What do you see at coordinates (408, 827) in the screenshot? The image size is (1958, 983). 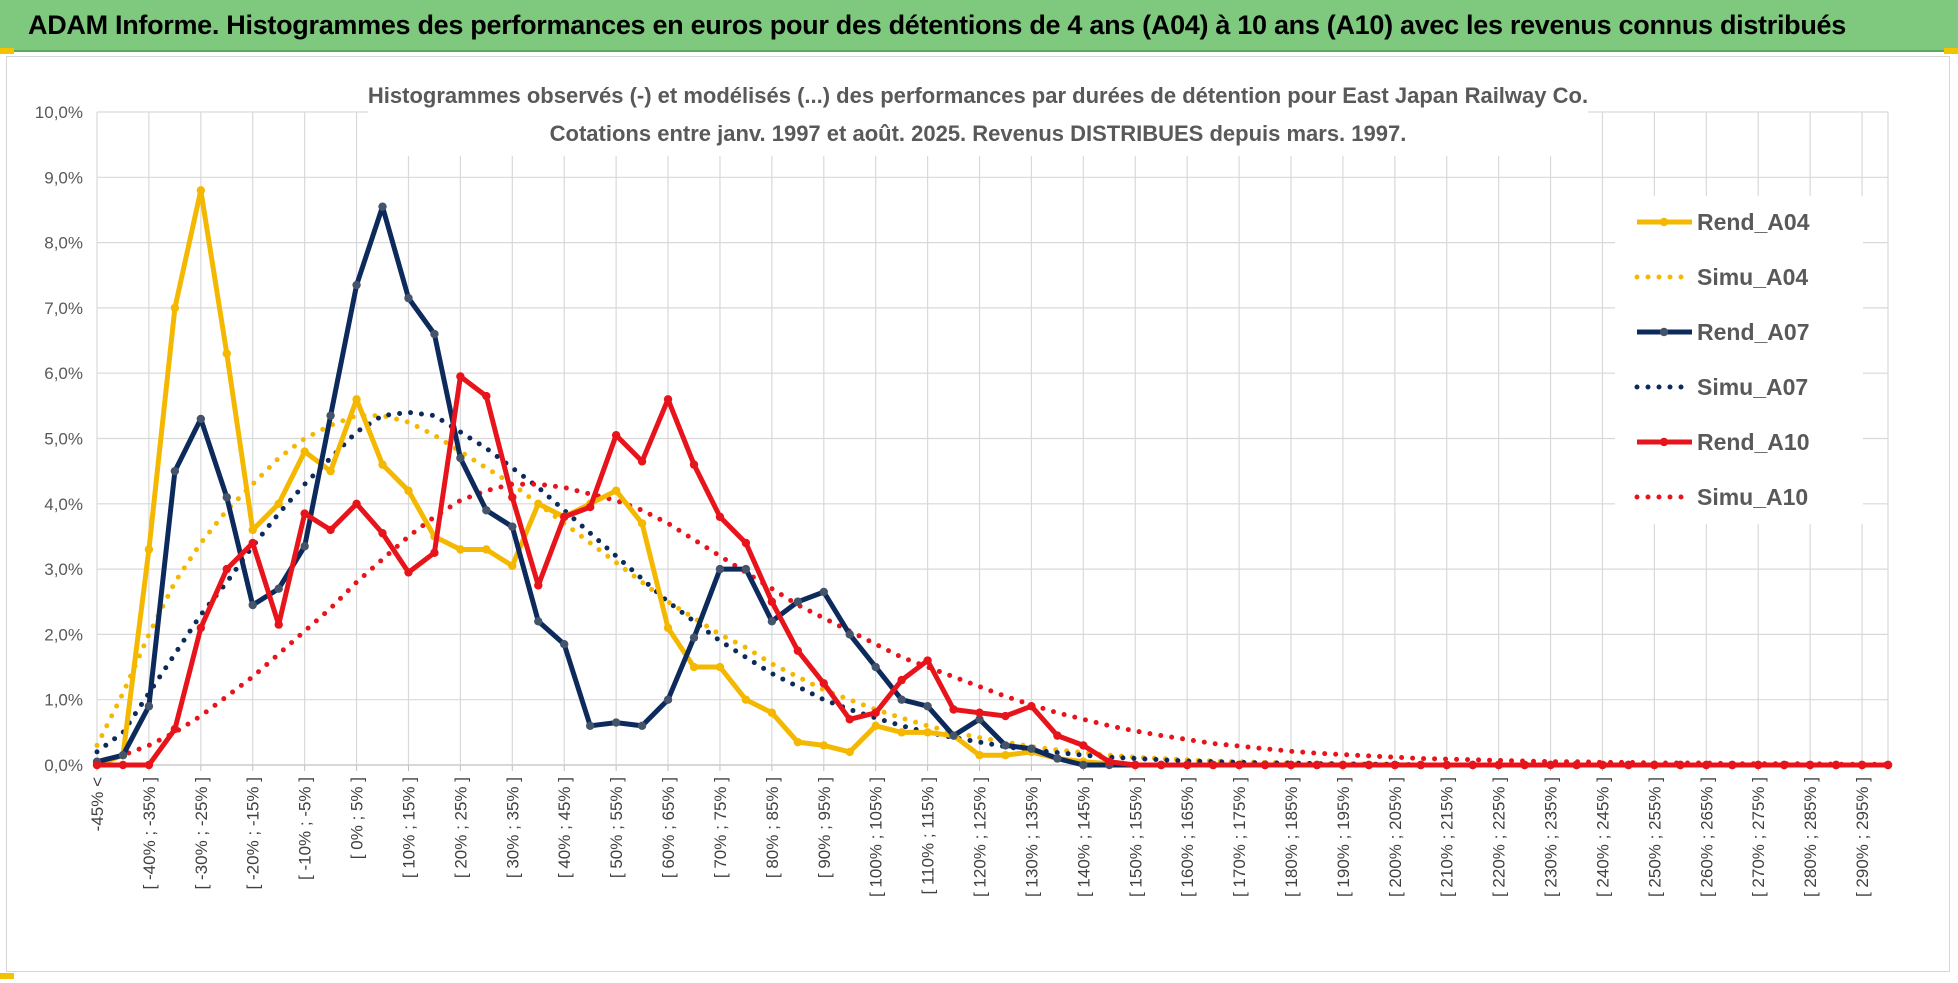 I see `x-tick-label: [ 10% ; 15% ]` at bounding box center [408, 827].